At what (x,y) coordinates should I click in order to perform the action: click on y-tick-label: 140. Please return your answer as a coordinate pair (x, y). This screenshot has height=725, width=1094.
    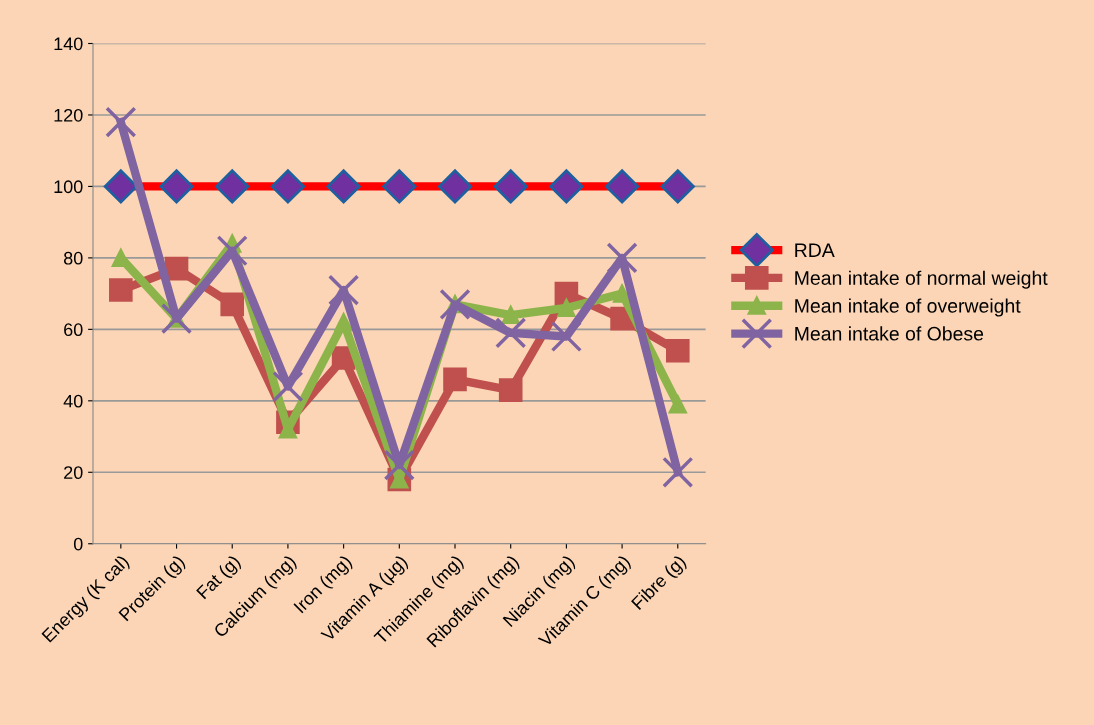
    Looking at the image, I should click on (68, 44).